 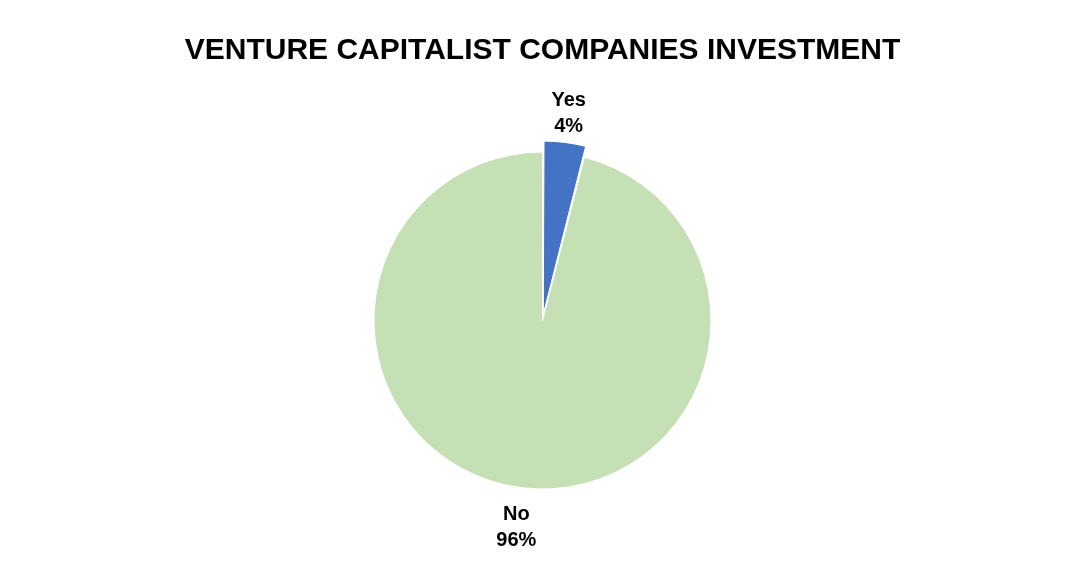 What do you see at coordinates (542, 49) in the screenshot?
I see `chart-title: VENTURE CAPITALIST COMPANIES INVESTMENT` at bounding box center [542, 49].